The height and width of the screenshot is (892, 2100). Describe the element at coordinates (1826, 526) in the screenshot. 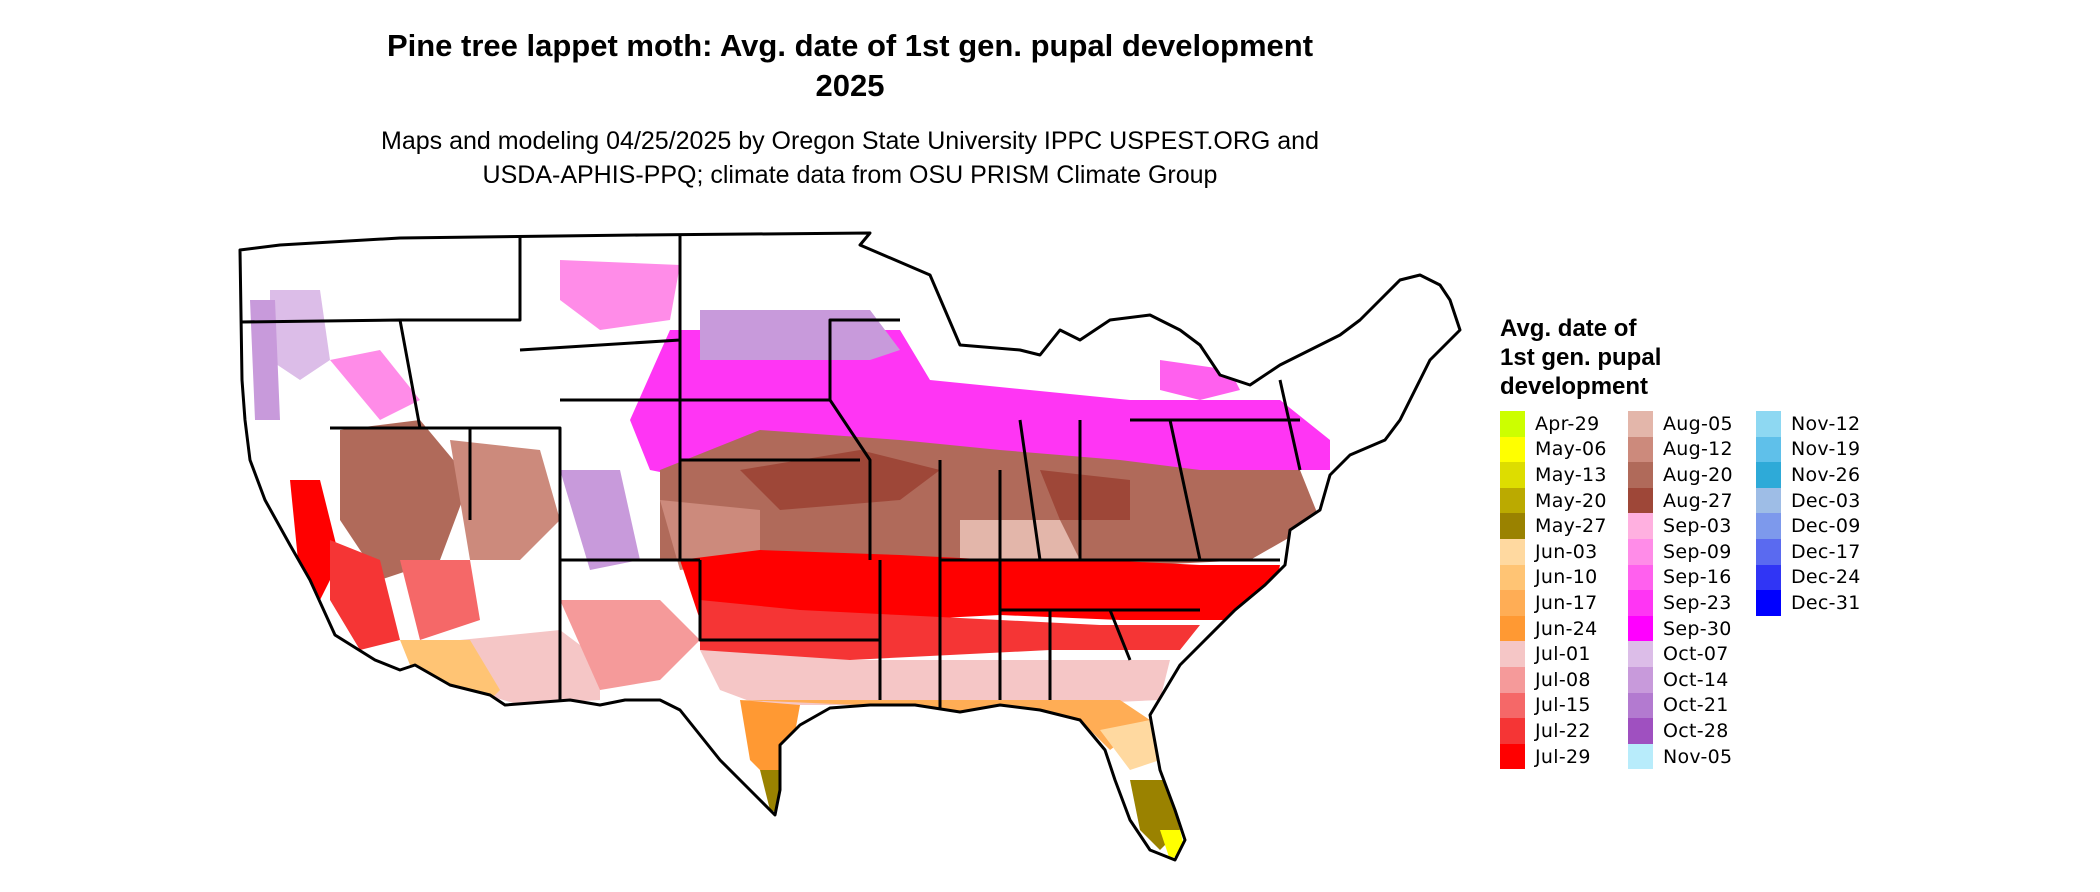

I see `legend-label: Dec-09` at that location.